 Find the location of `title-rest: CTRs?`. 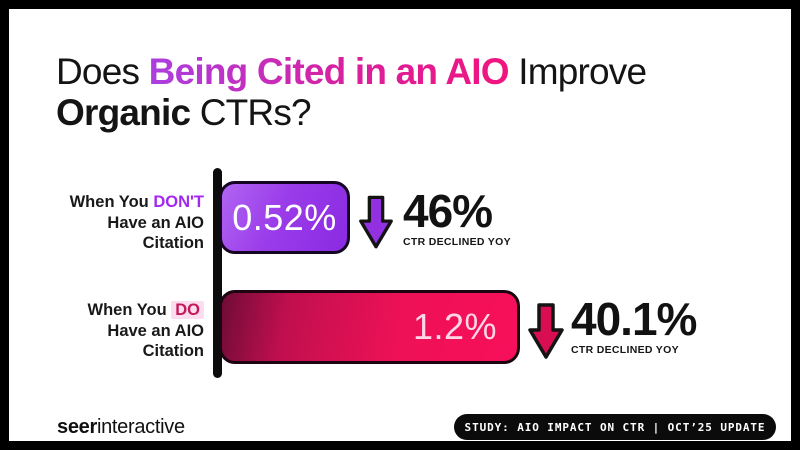

title-rest: CTRs? is located at coordinates (251, 112).